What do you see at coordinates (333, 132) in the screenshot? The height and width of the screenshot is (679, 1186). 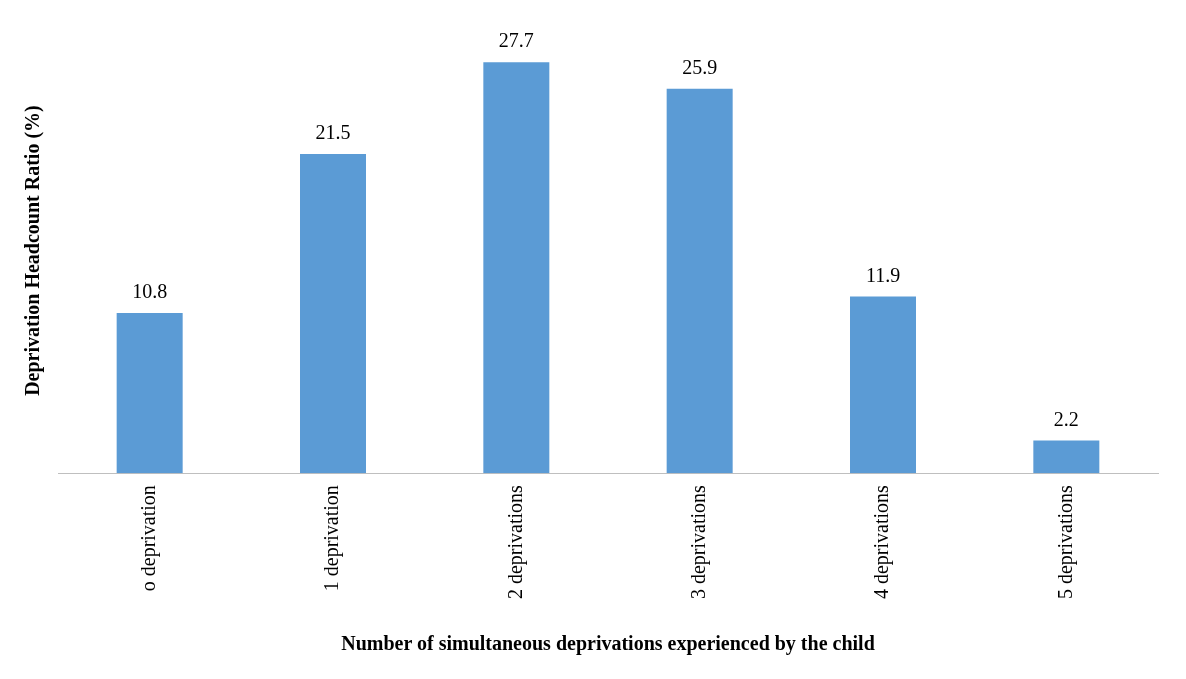 I see `data-label: 21.5` at bounding box center [333, 132].